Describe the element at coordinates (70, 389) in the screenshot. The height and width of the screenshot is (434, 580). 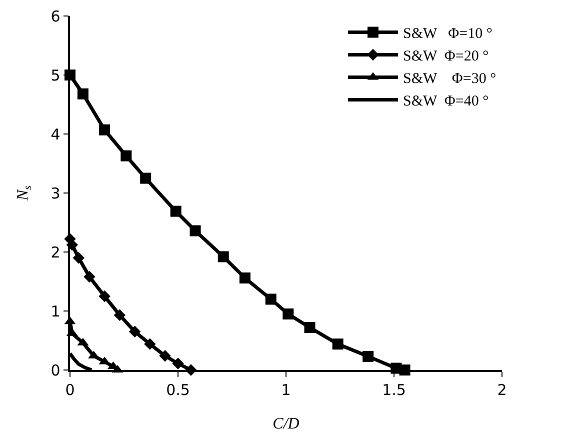
I see `x-tick-label: 0` at that location.